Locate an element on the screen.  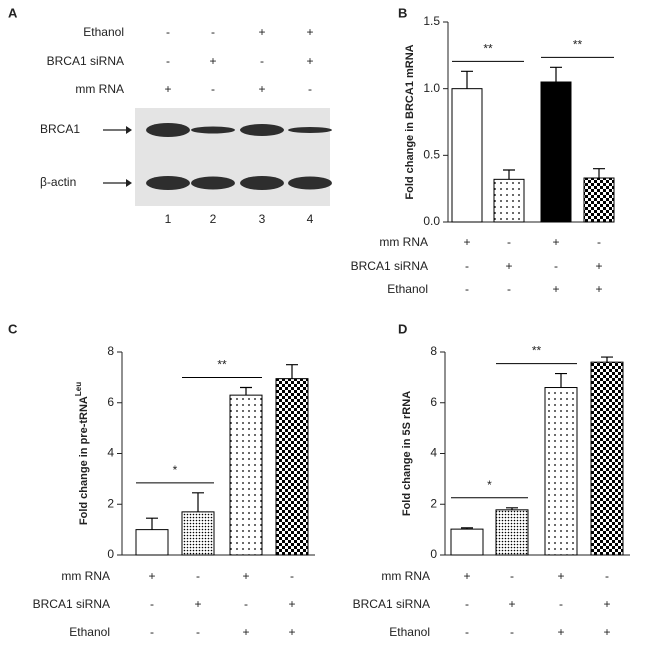
significance-label: * is located at coordinates (489, 485).